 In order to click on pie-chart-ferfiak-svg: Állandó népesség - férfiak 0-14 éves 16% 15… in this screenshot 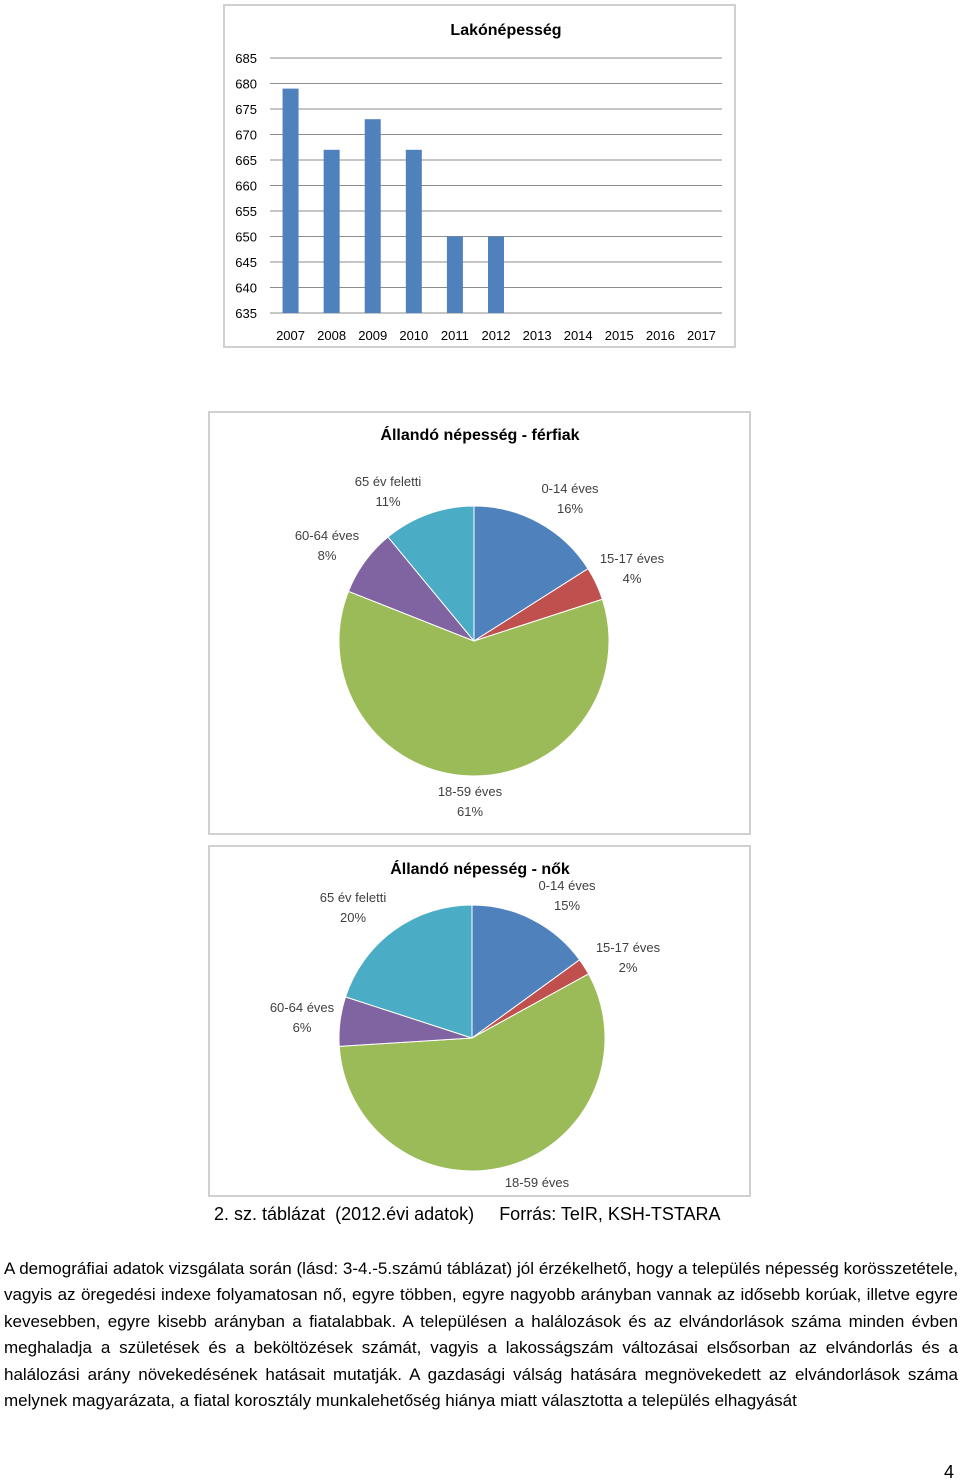, I will do `click(480, 622)`.